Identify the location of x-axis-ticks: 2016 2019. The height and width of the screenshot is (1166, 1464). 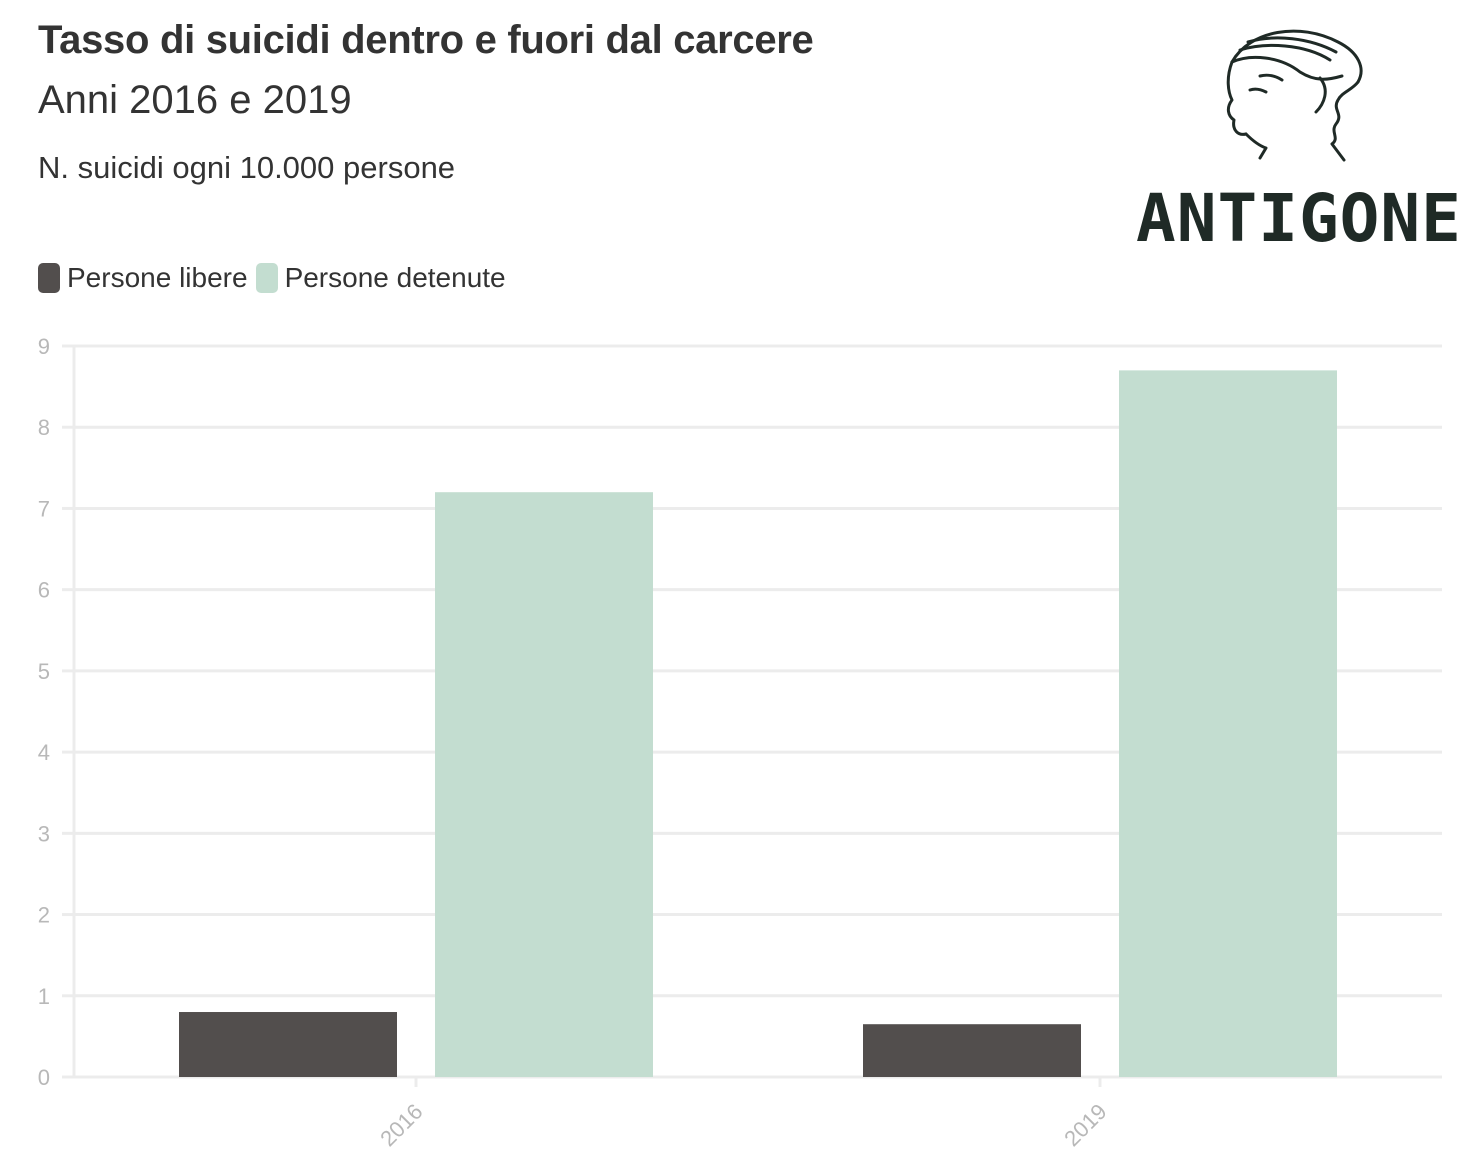
(743, 1114).